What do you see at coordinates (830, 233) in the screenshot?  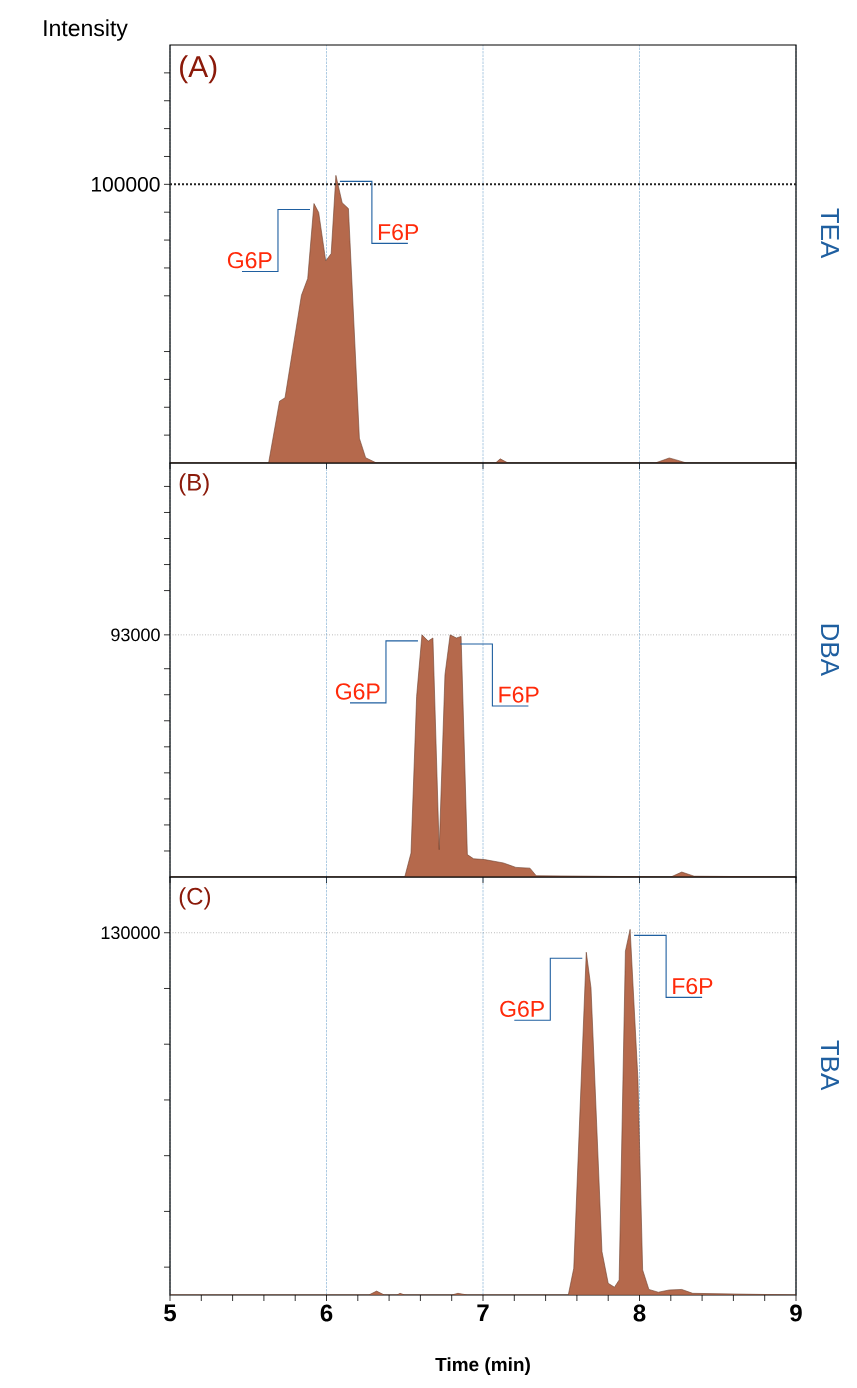 I see `text: TEA` at bounding box center [830, 233].